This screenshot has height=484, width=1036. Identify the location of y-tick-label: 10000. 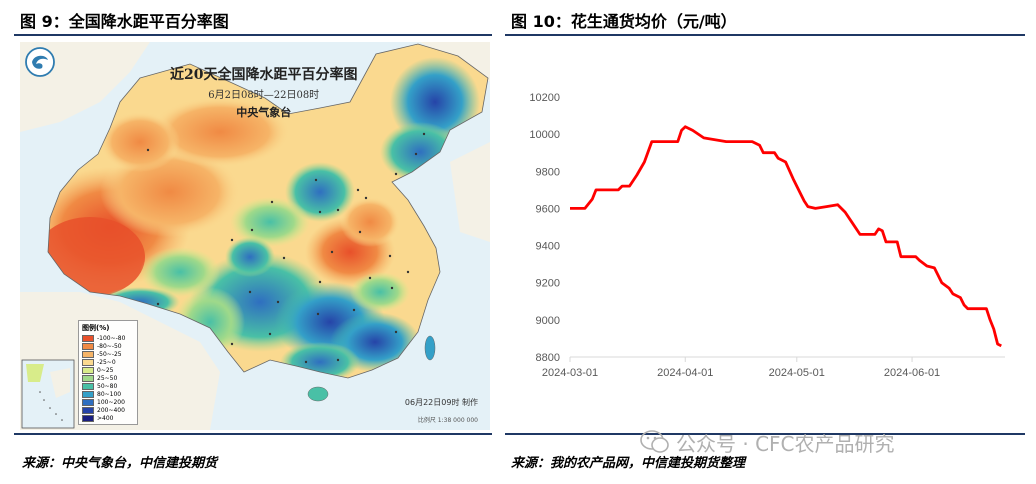
(544, 135).